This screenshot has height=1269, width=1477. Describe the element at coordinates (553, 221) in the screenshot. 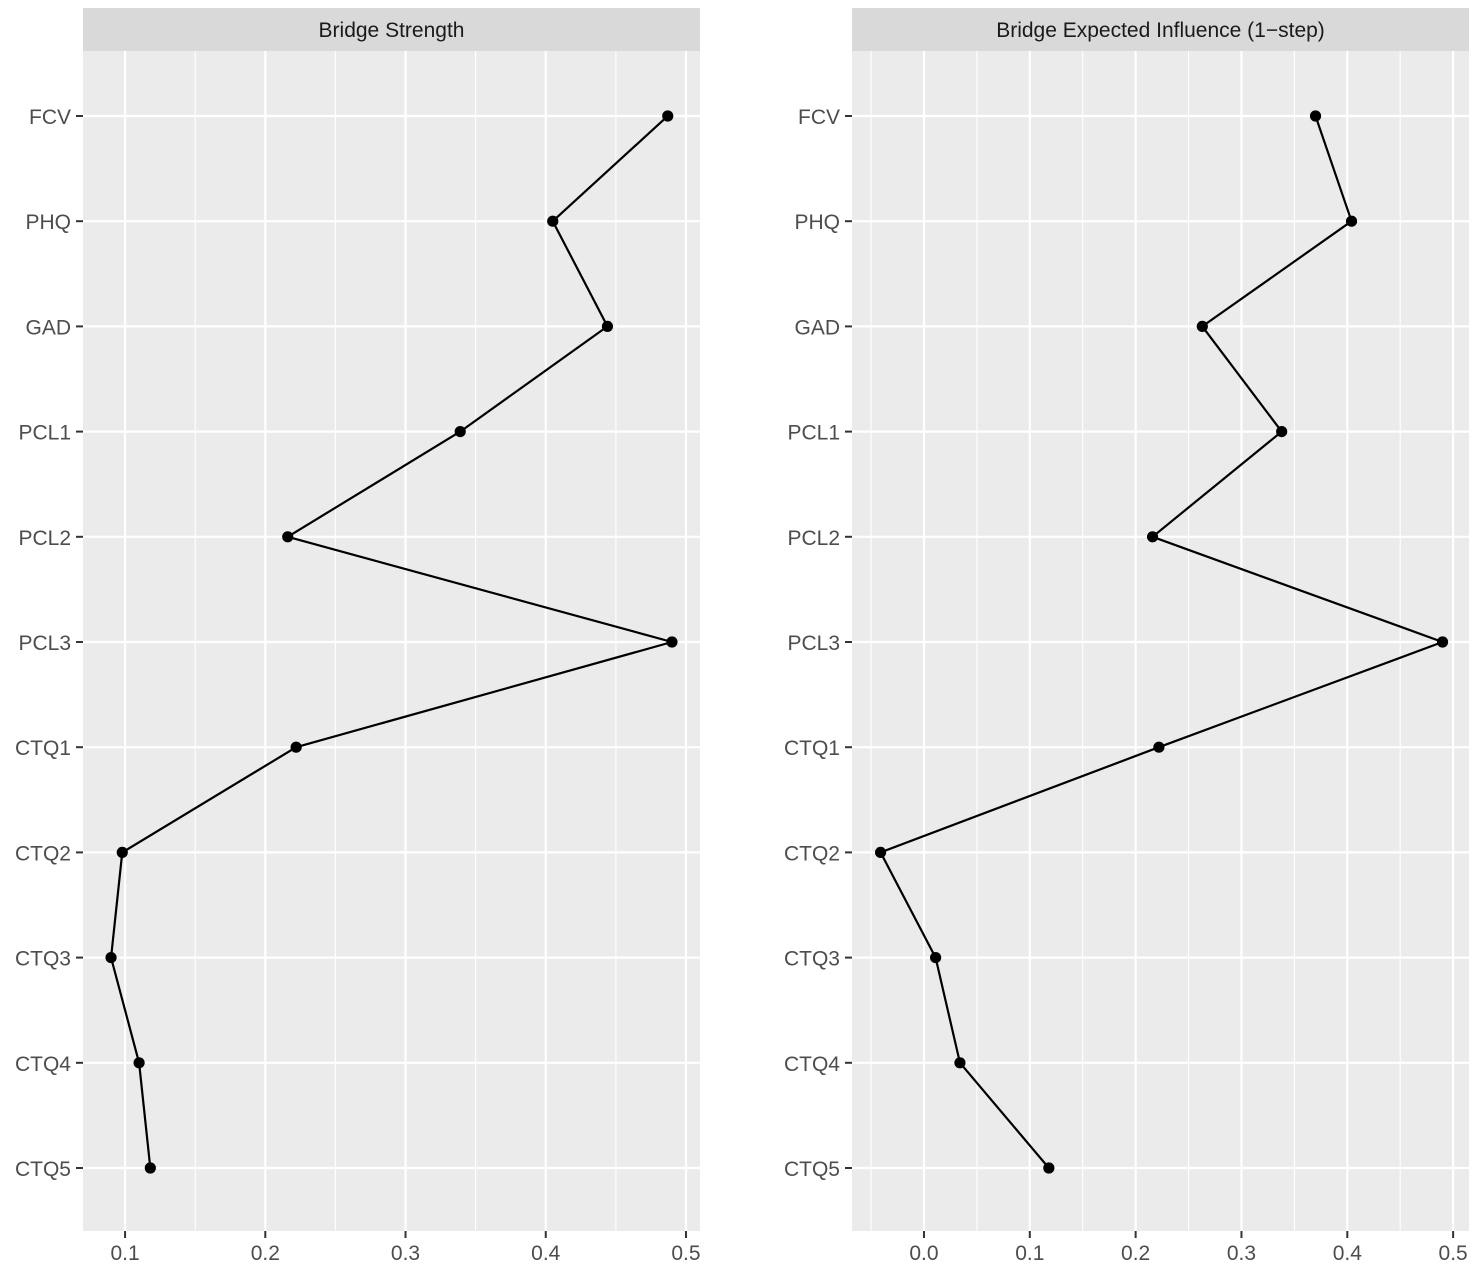

I see `bridge-strength-point-phq` at that location.